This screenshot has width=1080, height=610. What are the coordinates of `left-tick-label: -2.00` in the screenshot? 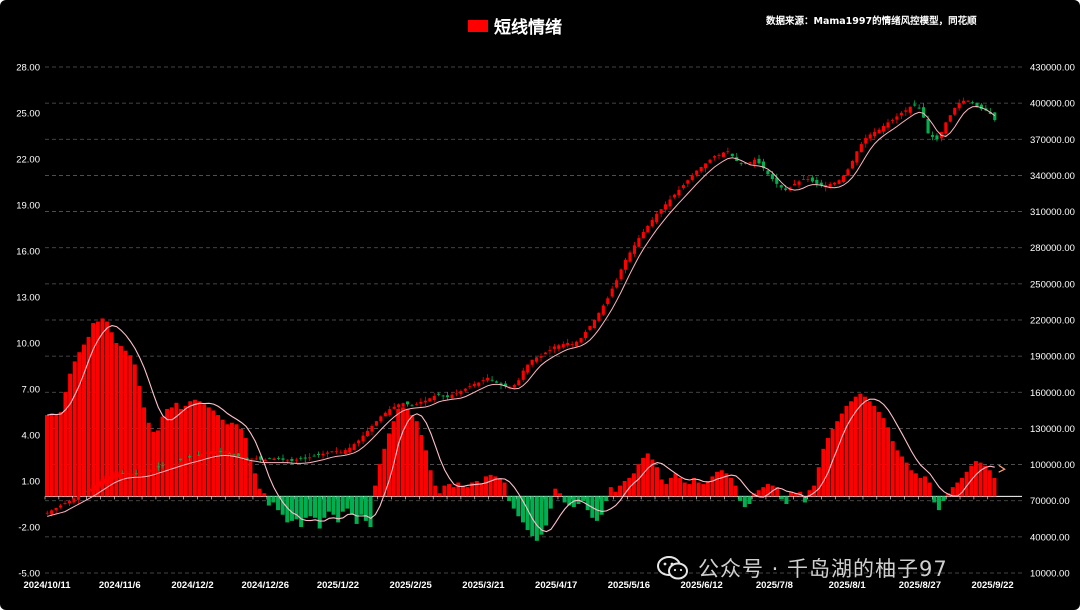 It's located at (29, 528).